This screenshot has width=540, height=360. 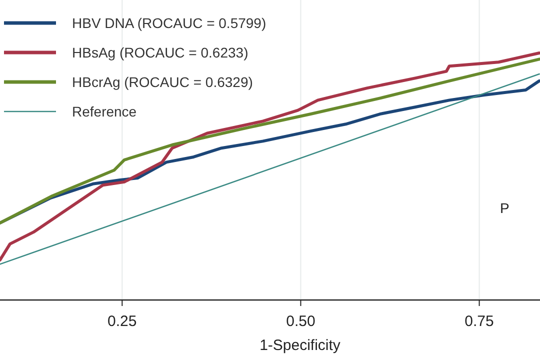 What do you see at coordinates (505, 208) in the screenshot?
I see `annotation: P` at bounding box center [505, 208].